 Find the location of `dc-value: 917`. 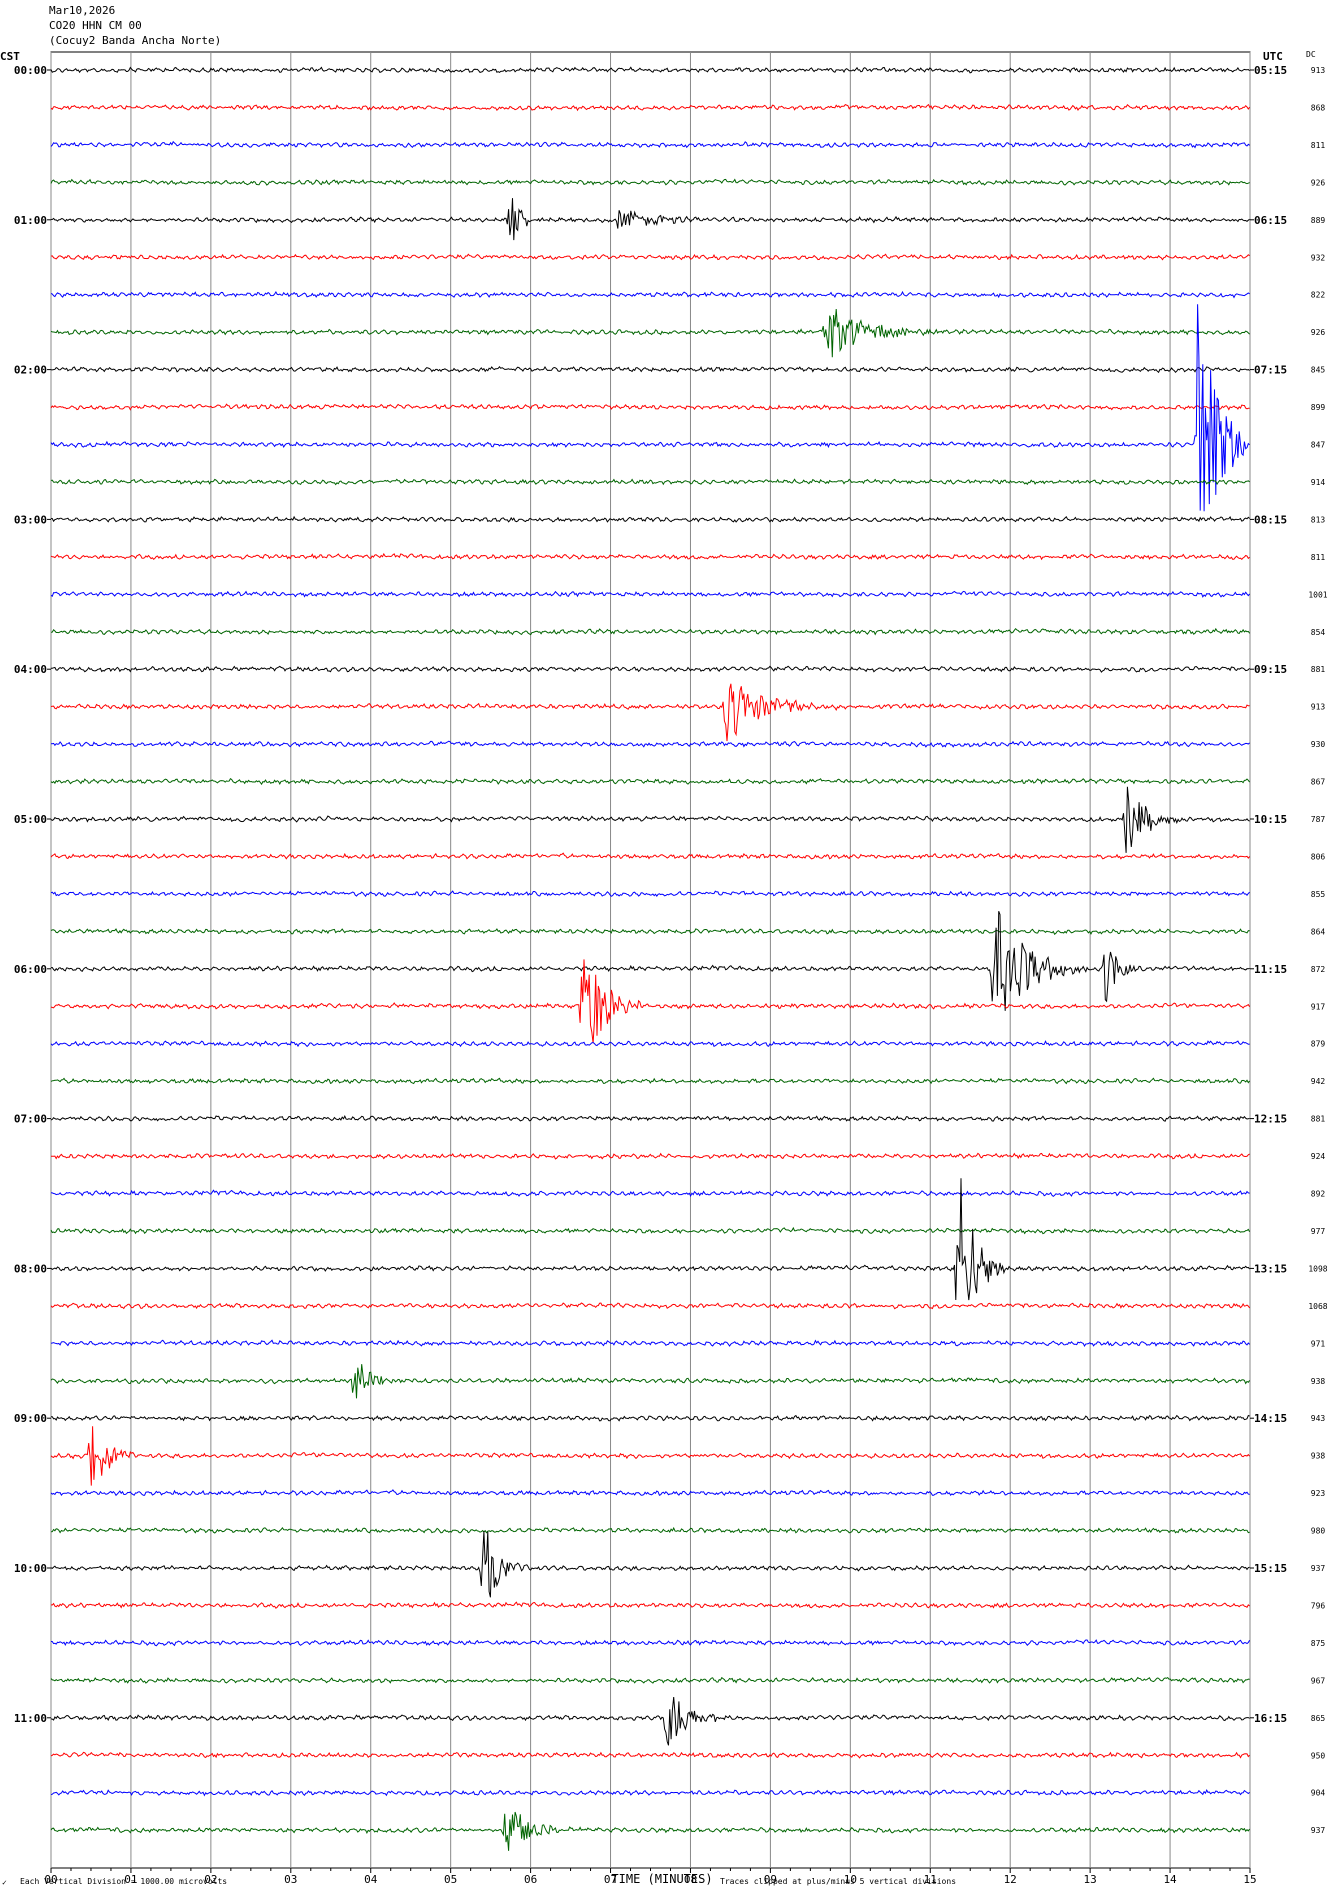

dc-value: 917 is located at coordinates (1318, 1006).